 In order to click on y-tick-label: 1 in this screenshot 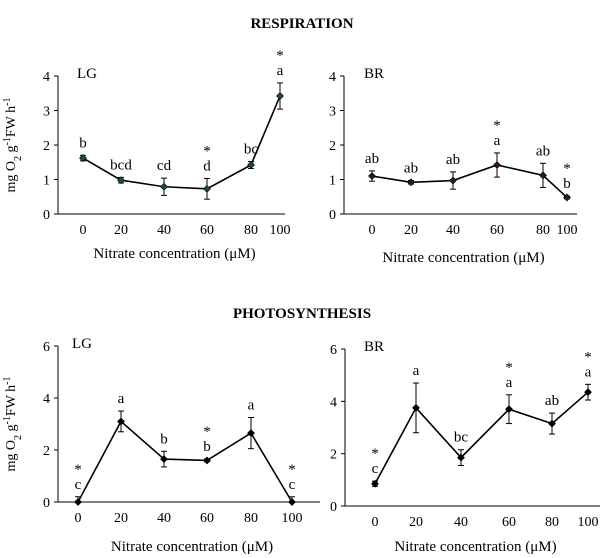, I will do `click(332, 181)`.